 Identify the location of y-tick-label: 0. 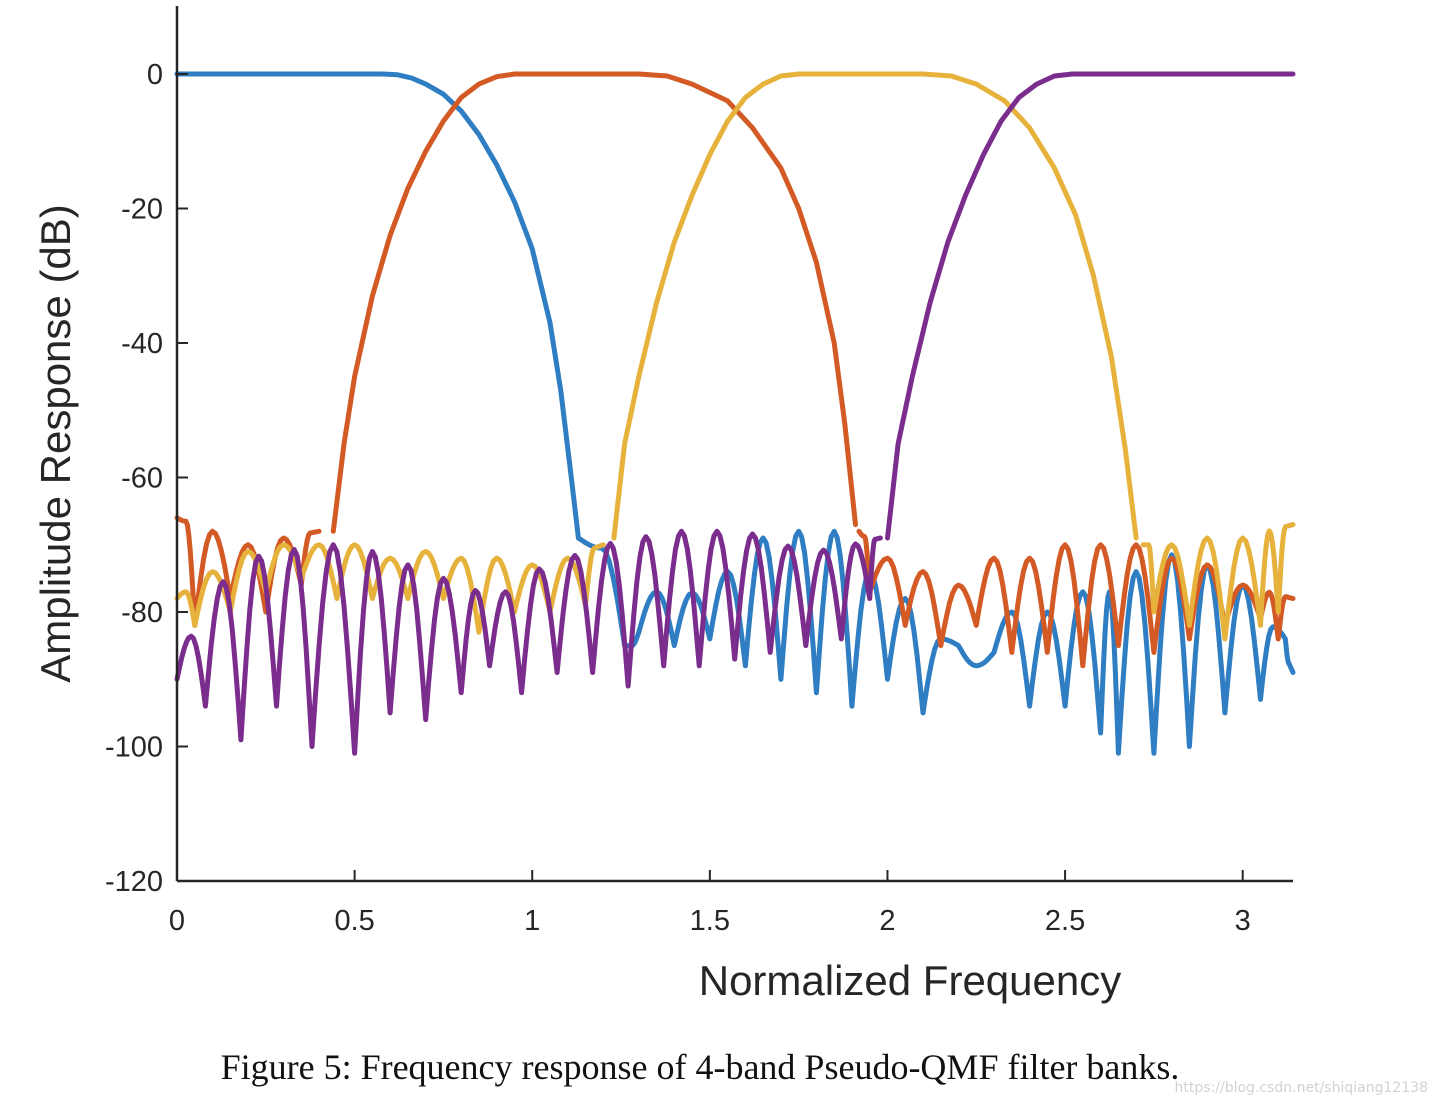
(155, 75).